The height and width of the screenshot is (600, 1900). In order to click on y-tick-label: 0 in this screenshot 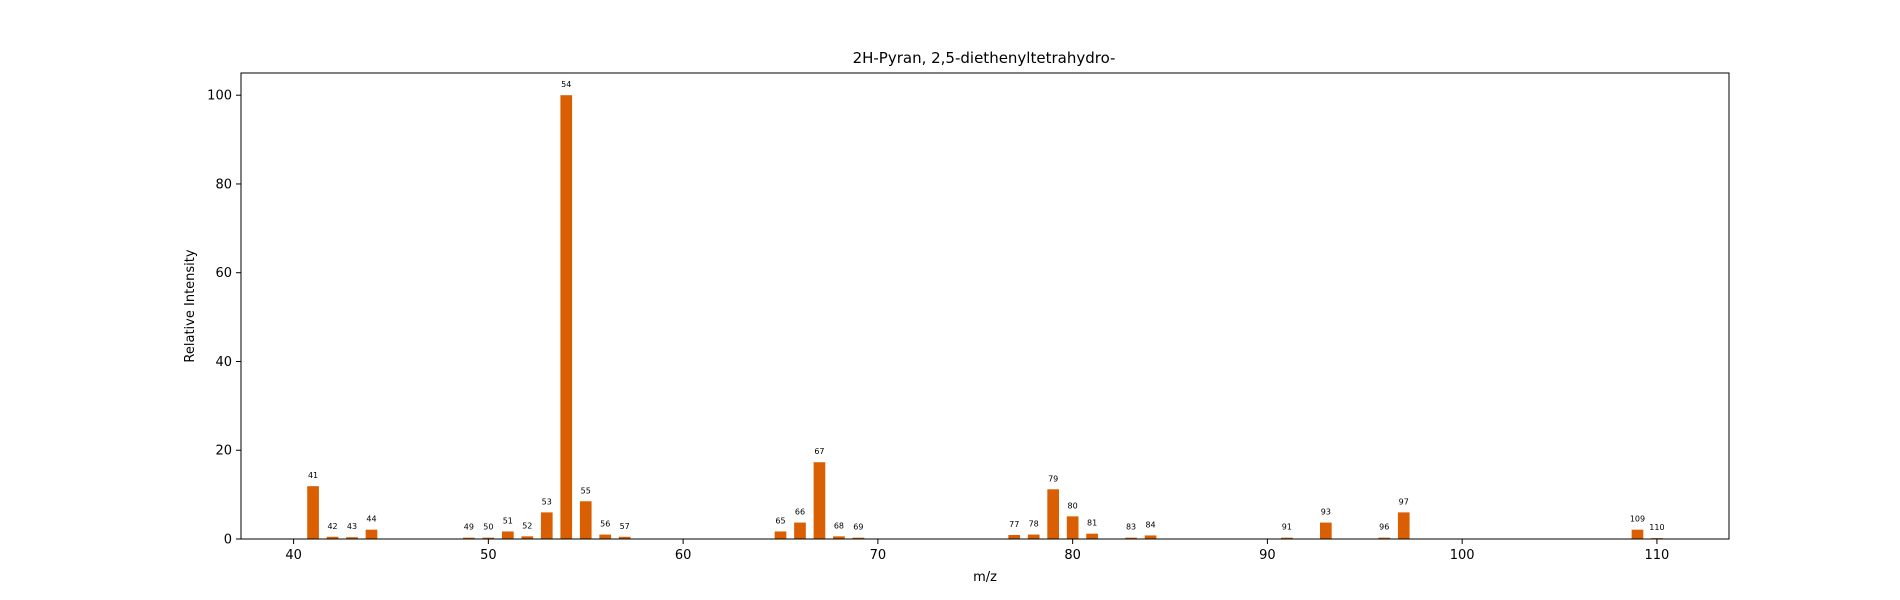, I will do `click(228, 540)`.